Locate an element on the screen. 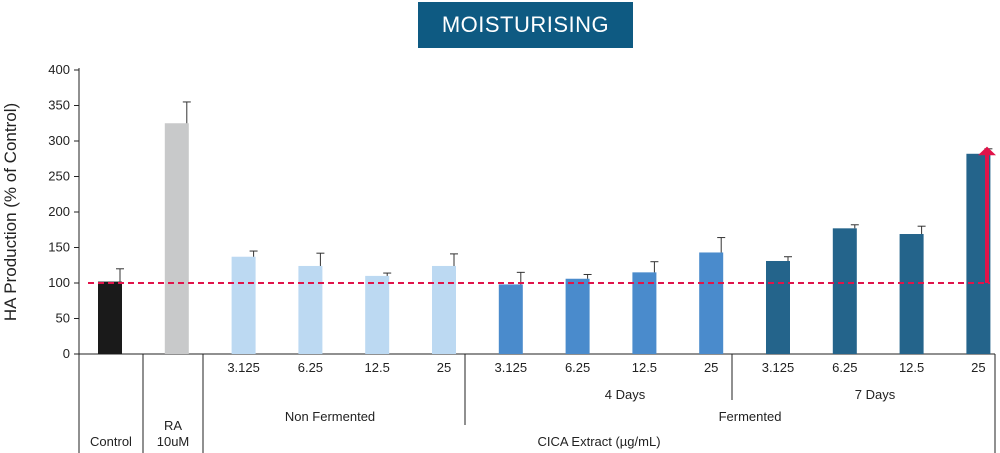 Image resolution: width=1000 pixels, height=453 pixels. category-label-7-days: 7 Days is located at coordinates (875, 394).